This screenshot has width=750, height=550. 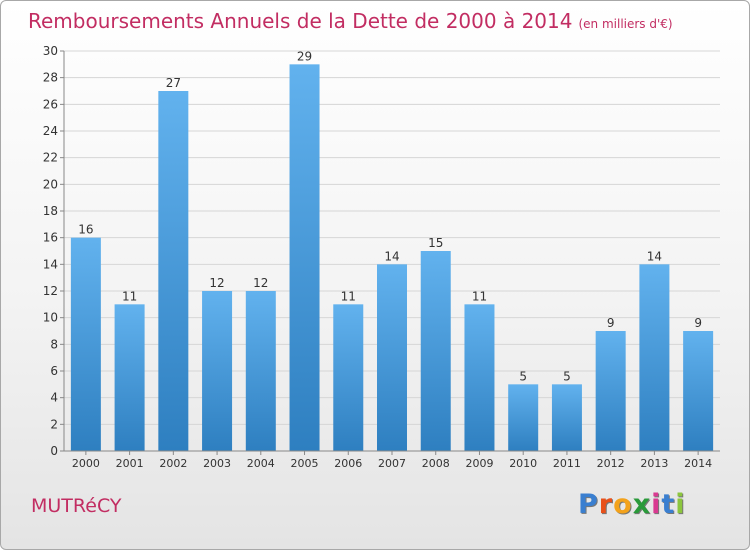 I want to click on value-label-2014: 9, so click(x=698, y=323).